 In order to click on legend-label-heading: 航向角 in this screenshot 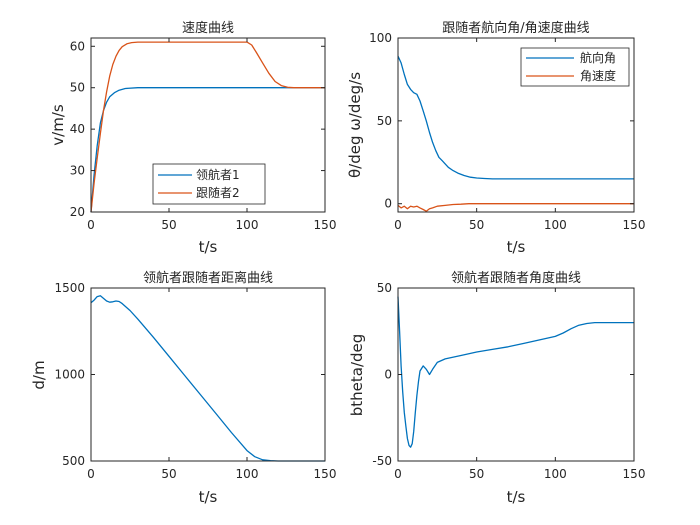, I will do `click(598, 57)`.